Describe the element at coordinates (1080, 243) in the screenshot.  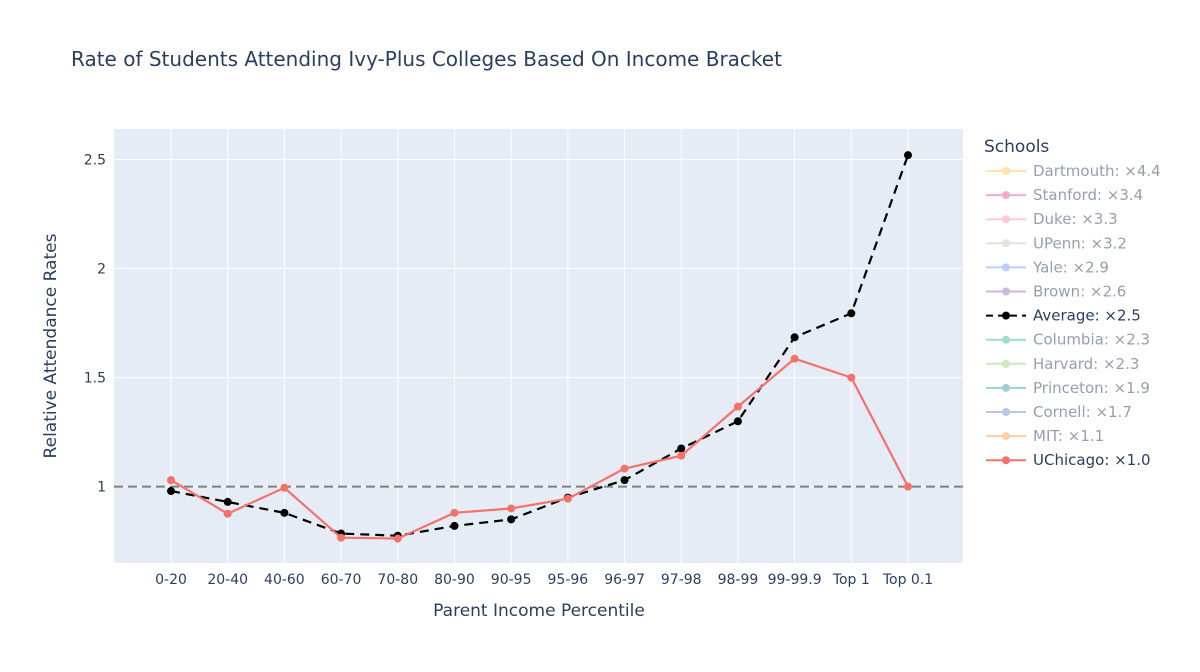
I see `legend-label: UPenn: ×3.2` at that location.